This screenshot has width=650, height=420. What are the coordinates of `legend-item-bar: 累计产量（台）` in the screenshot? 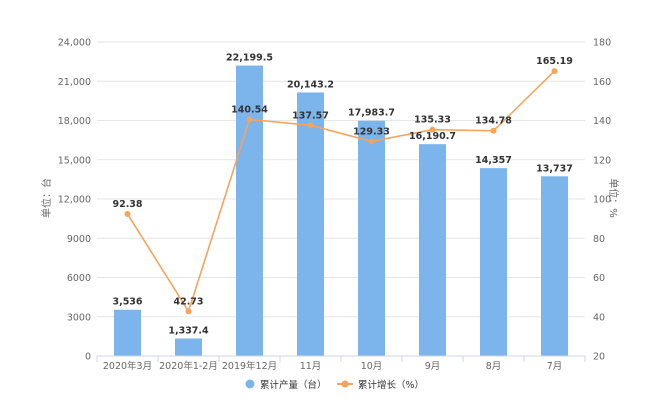 It's located at (286, 385).